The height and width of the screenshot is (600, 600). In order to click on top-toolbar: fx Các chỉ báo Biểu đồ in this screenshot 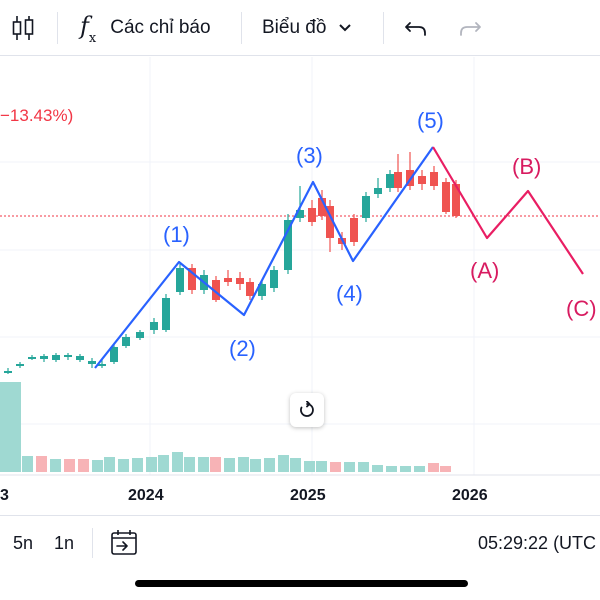, I will do `click(300, 28)`.